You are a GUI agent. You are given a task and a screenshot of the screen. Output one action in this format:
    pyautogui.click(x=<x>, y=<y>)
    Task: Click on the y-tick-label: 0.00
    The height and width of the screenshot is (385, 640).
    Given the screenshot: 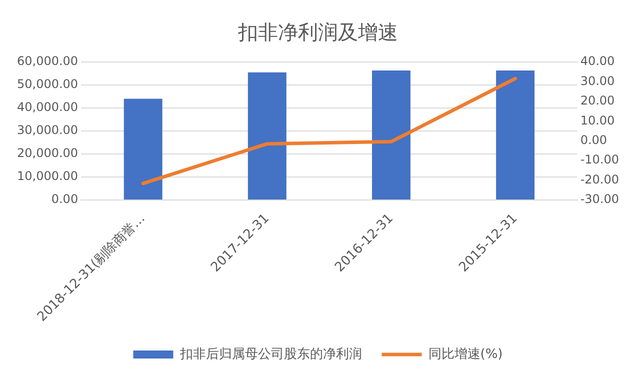 What is the action you would take?
    pyautogui.click(x=64, y=199)
    